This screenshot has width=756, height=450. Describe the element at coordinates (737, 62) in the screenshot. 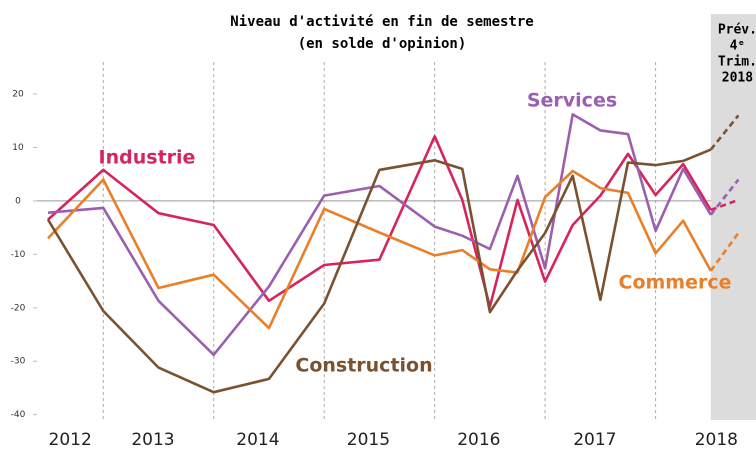

I see `forecast-label: Trim.` at that location.